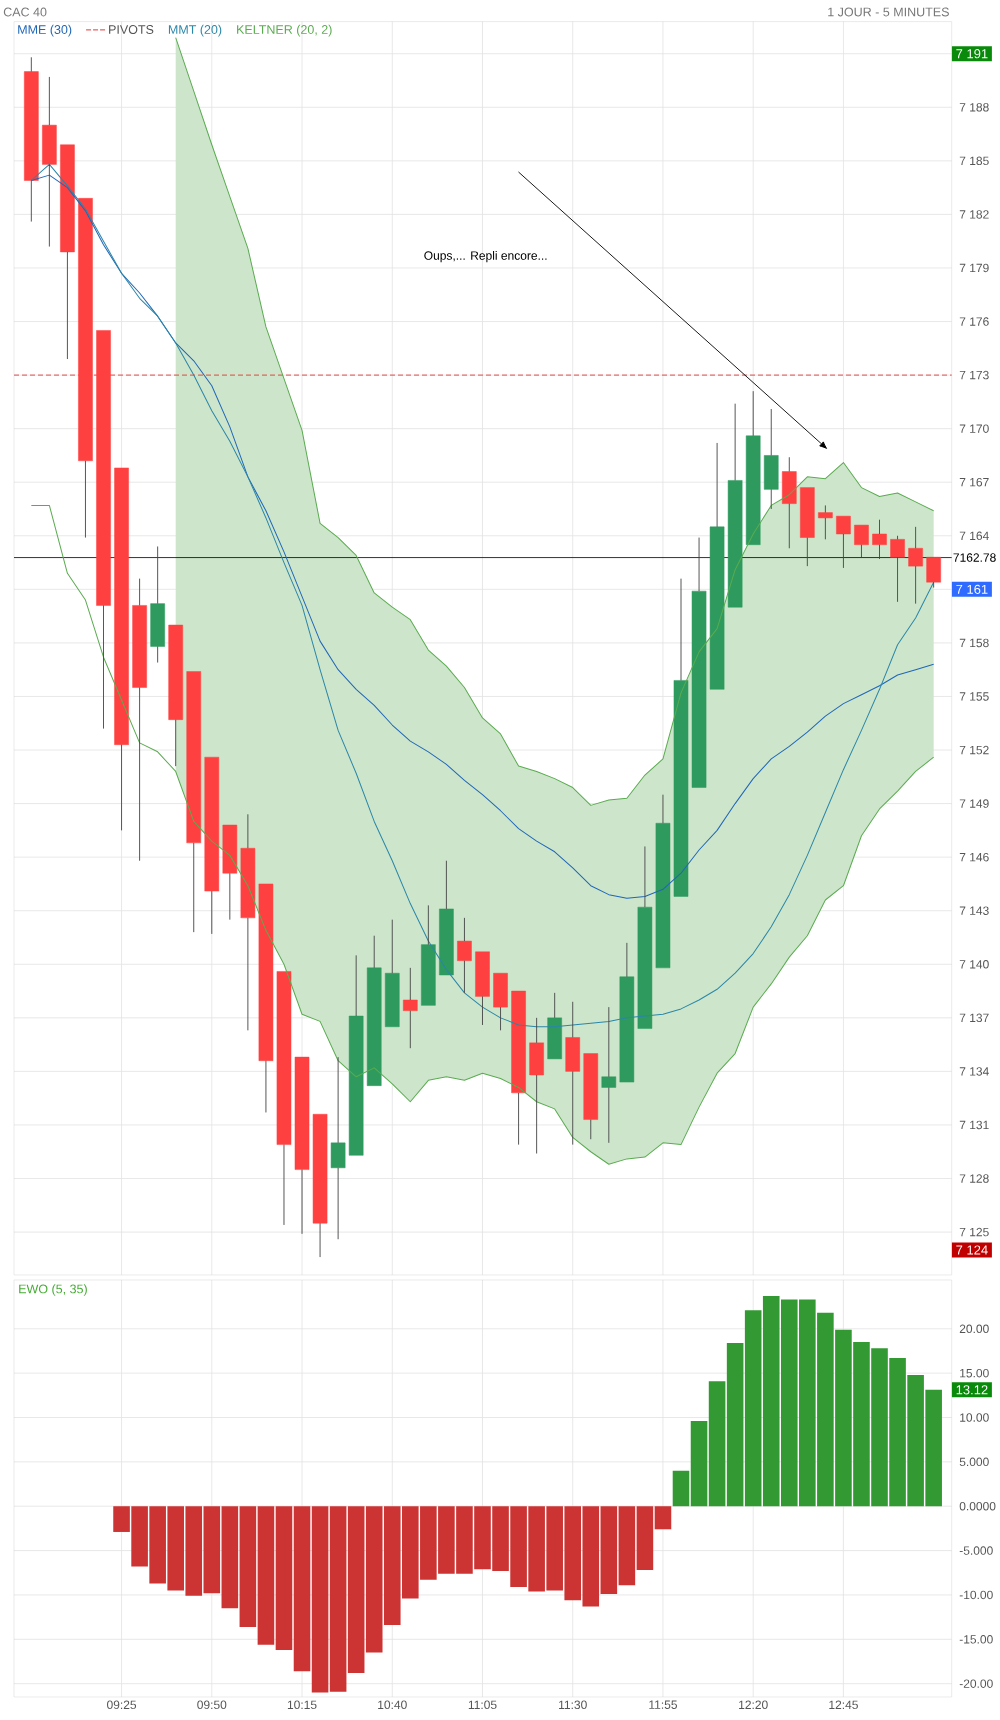 The height and width of the screenshot is (1720, 1000). What do you see at coordinates (284, 30) in the screenshot?
I see `text: KELTNER (20, 2)` at bounding box center [284, 30].